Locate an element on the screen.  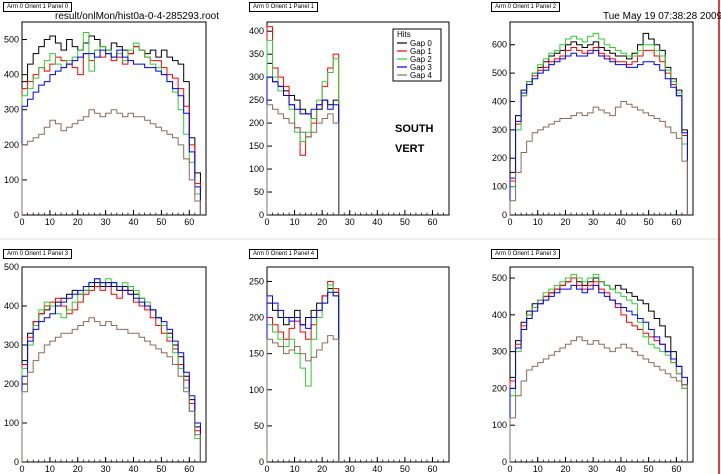
annotation-south: SOUTH is located at coordinates (414, 129).